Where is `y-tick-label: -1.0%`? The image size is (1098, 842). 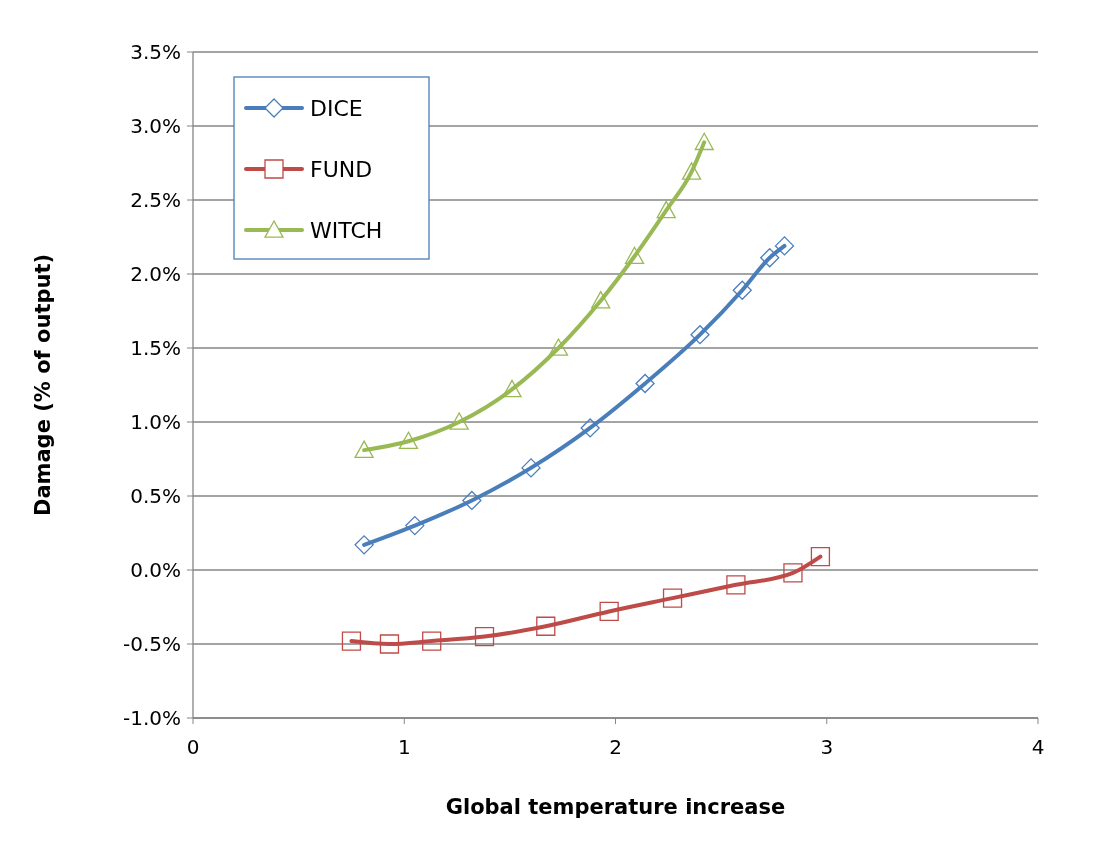
y-tick-label: -1.0% is located at coordinates (151, 718).